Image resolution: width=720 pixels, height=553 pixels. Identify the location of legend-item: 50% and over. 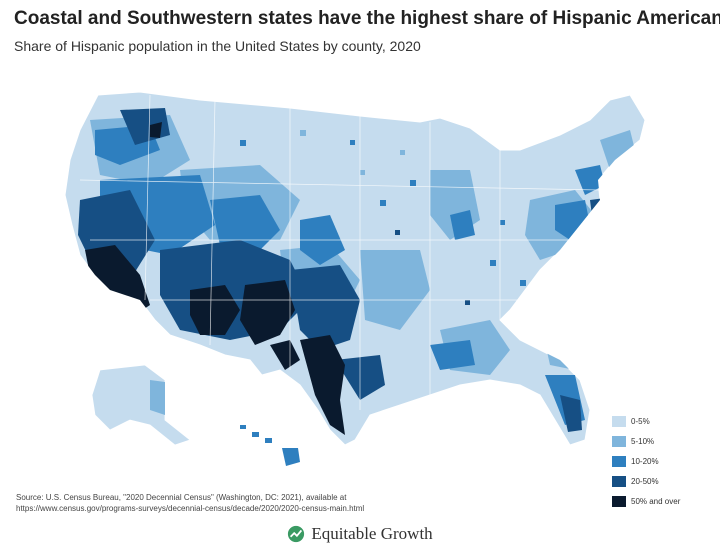
(662, 501).